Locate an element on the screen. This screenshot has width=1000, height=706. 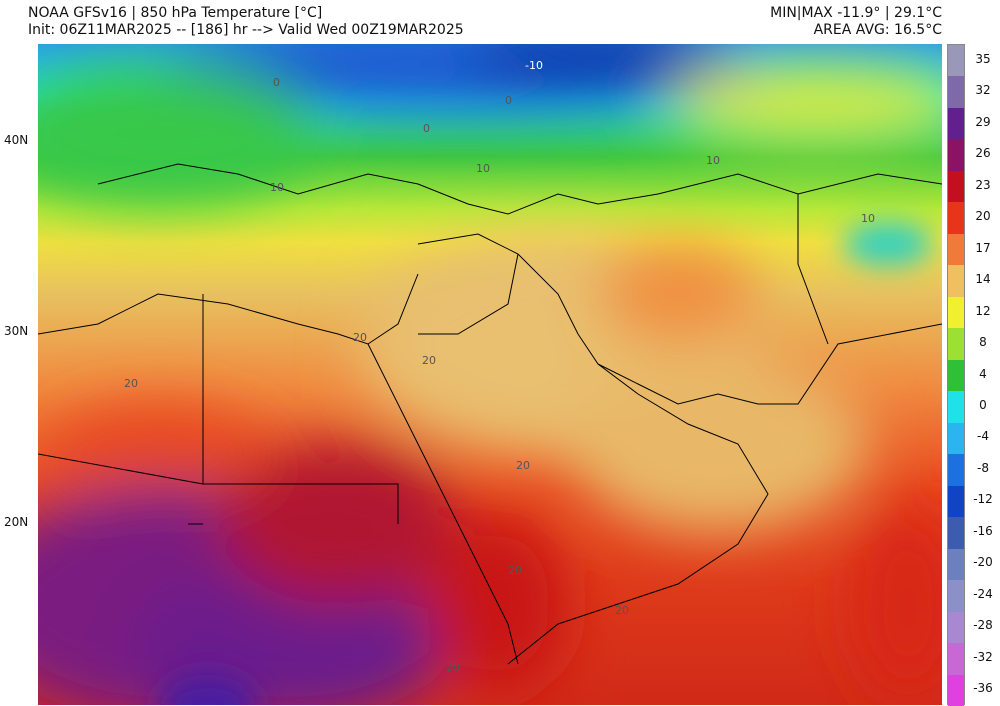
colorbar-label: -24 is located at coordinates (983, 593).